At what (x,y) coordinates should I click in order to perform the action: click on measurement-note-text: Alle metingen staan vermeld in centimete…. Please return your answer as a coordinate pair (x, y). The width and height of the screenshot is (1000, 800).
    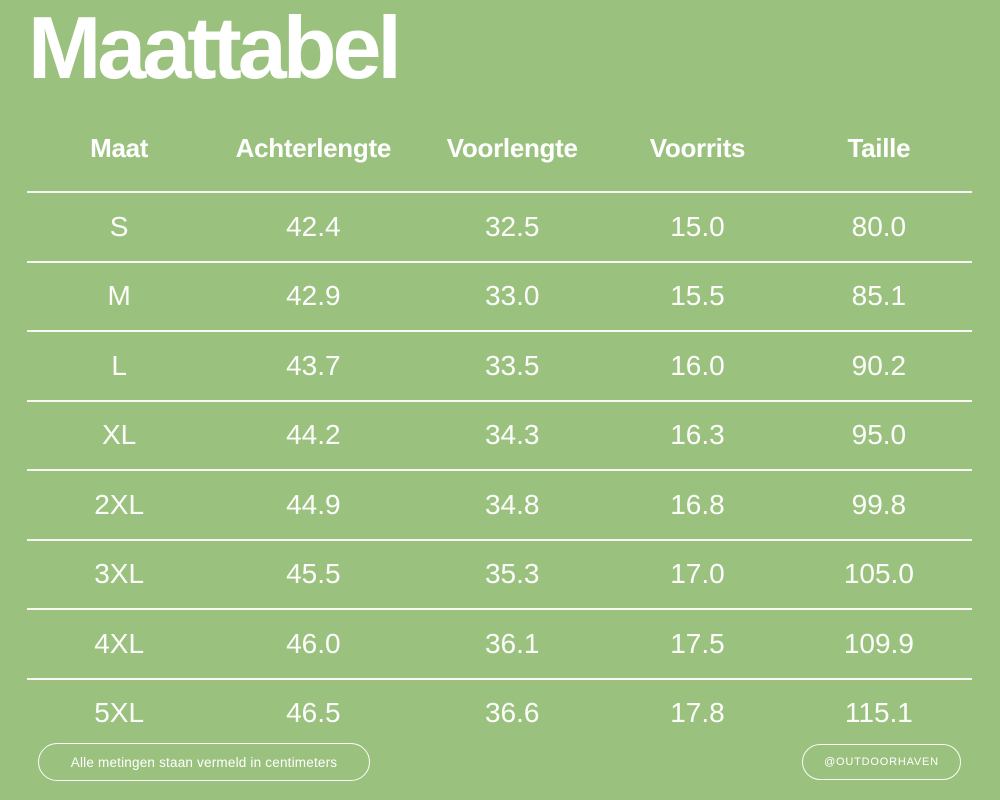
    Looking at the image, I should click on (204, 762).